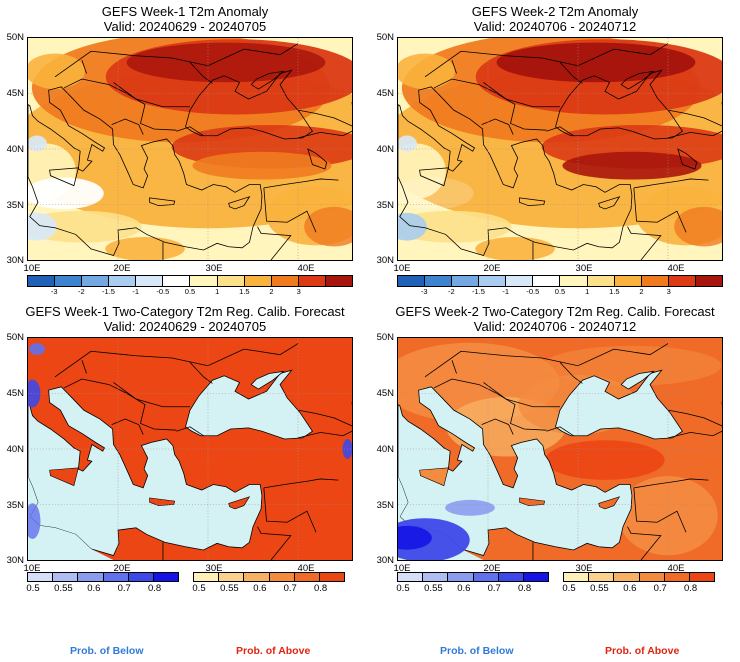  What do you see at coordinates (15, 260) in the screenshot?
I see `lat-label: 30N` at bounding box center [15, 260].